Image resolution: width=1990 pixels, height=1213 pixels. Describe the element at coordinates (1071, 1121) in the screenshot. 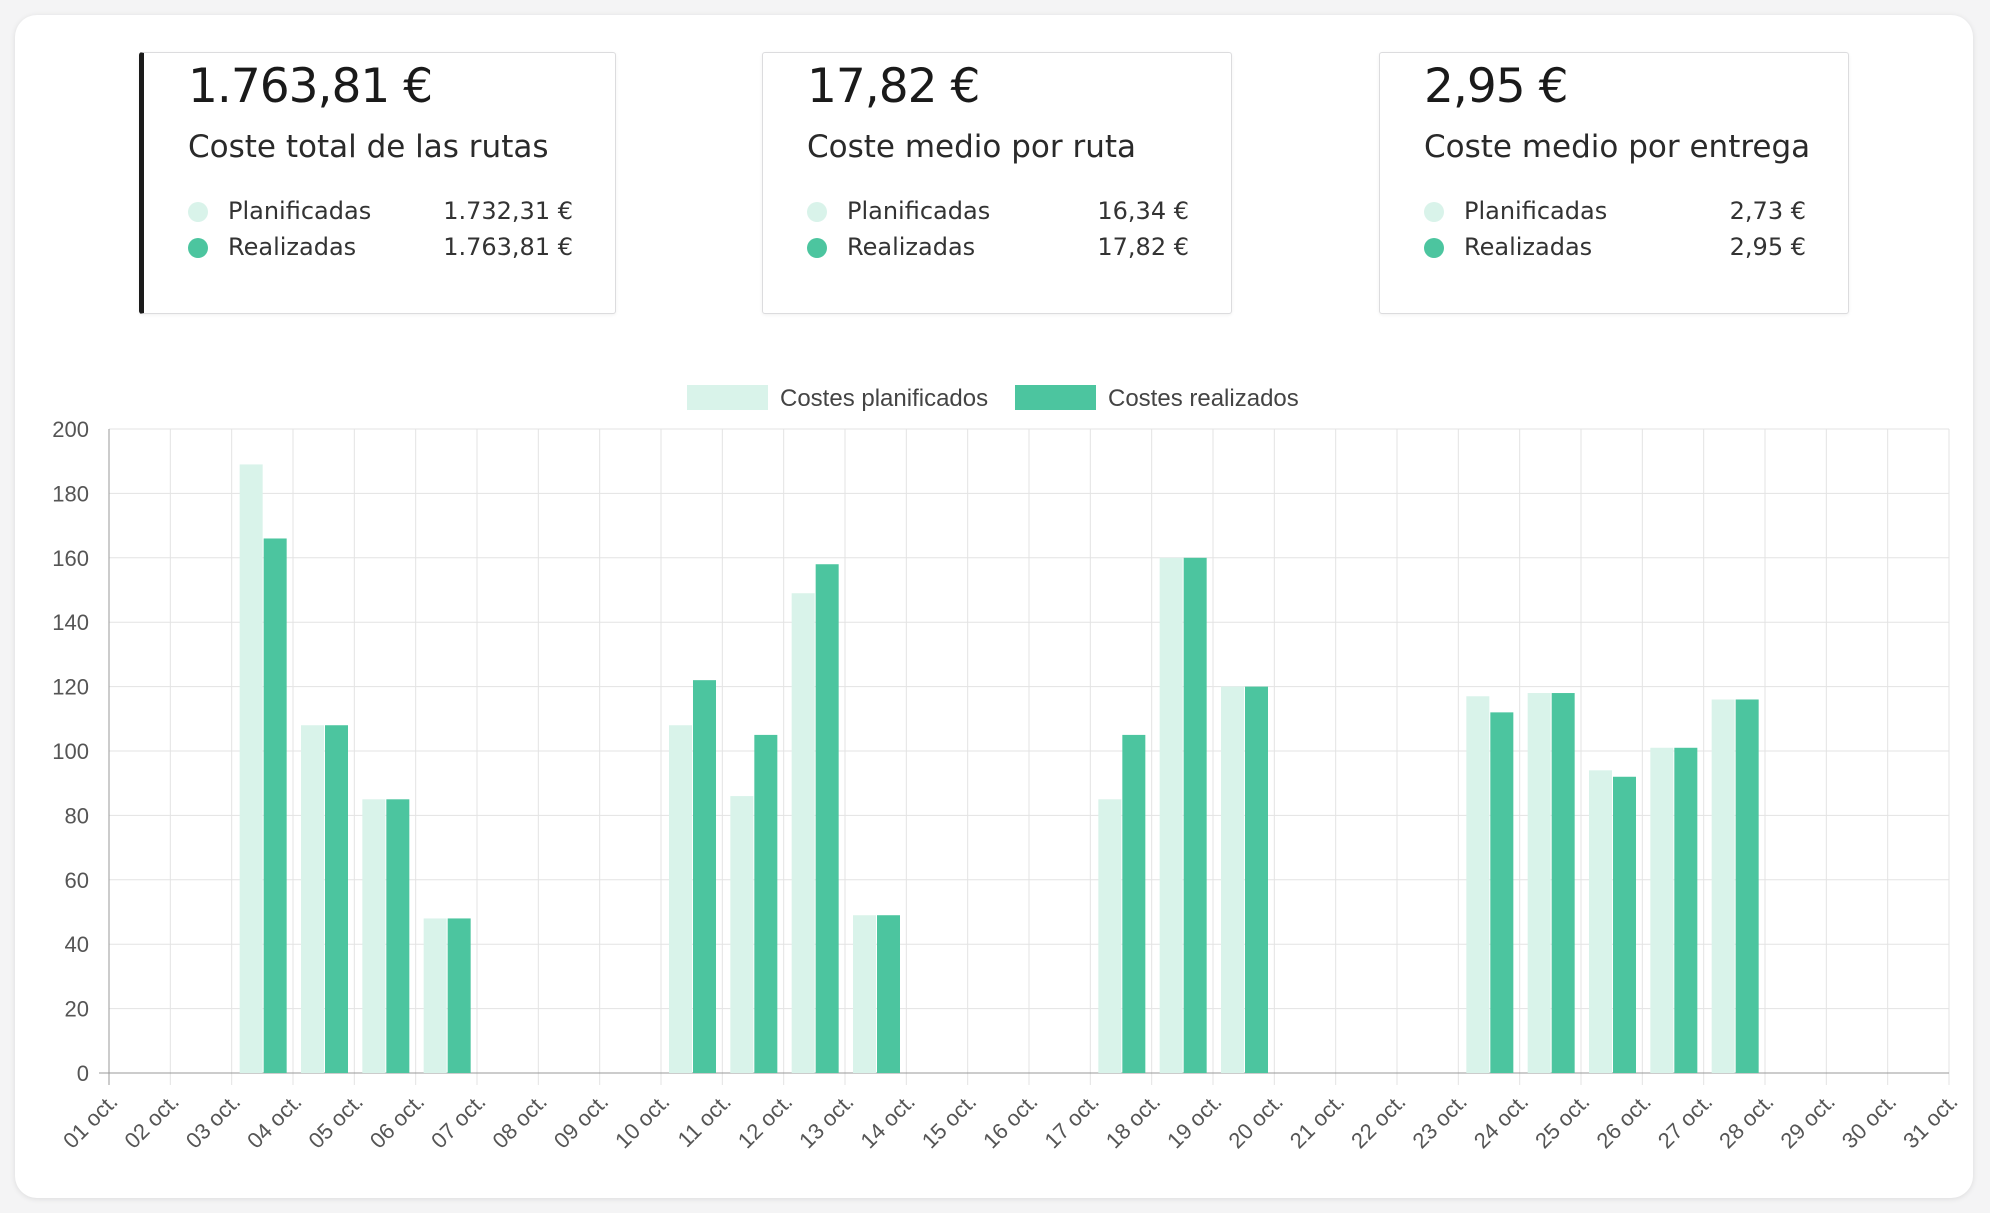

I see `x-tick-label: 17 oct.` at that location.